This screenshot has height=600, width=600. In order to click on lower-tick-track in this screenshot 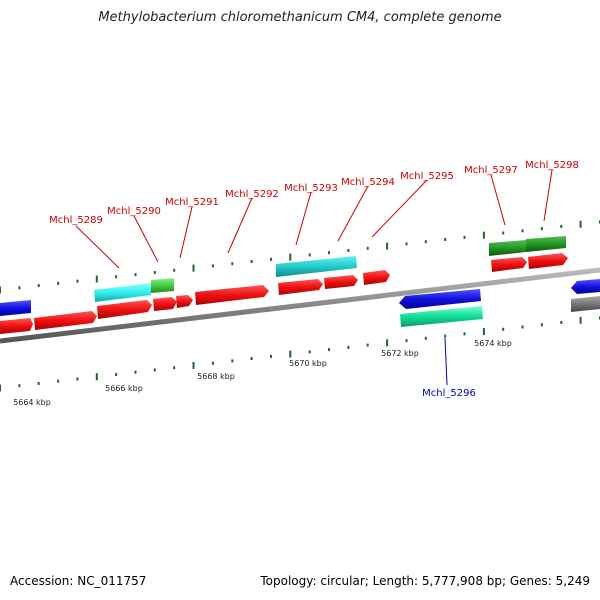, I will do `click(300, 354)`.